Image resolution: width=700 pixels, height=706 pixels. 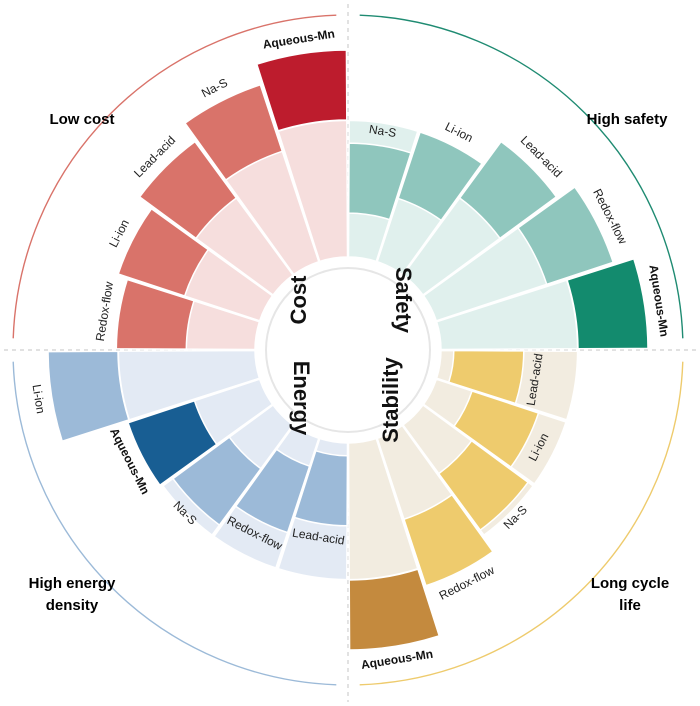 I want to click on category-label-stability-line1: Long cycle, so click(x=630, y=583).